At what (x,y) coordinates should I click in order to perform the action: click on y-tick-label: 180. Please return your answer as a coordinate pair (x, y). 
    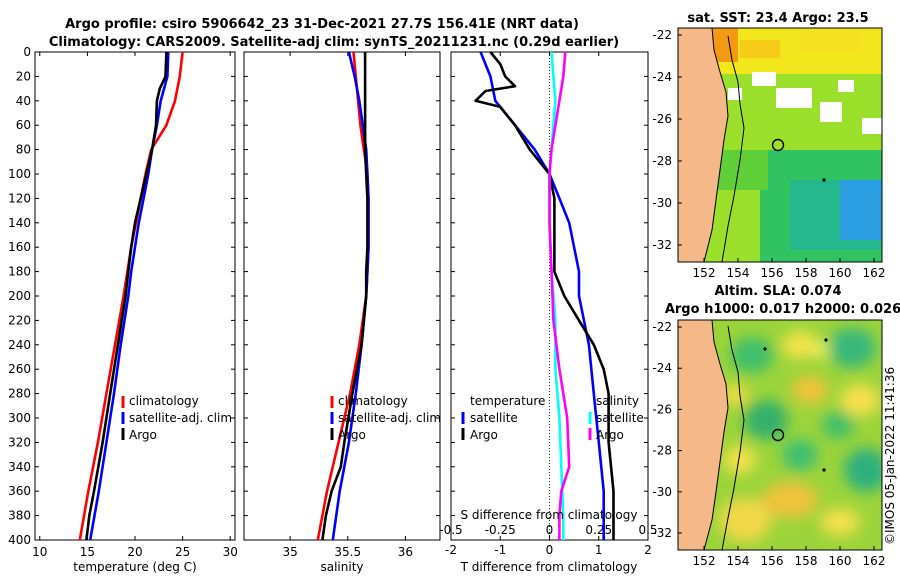
    Looking at the image, I should click on (19, 272).